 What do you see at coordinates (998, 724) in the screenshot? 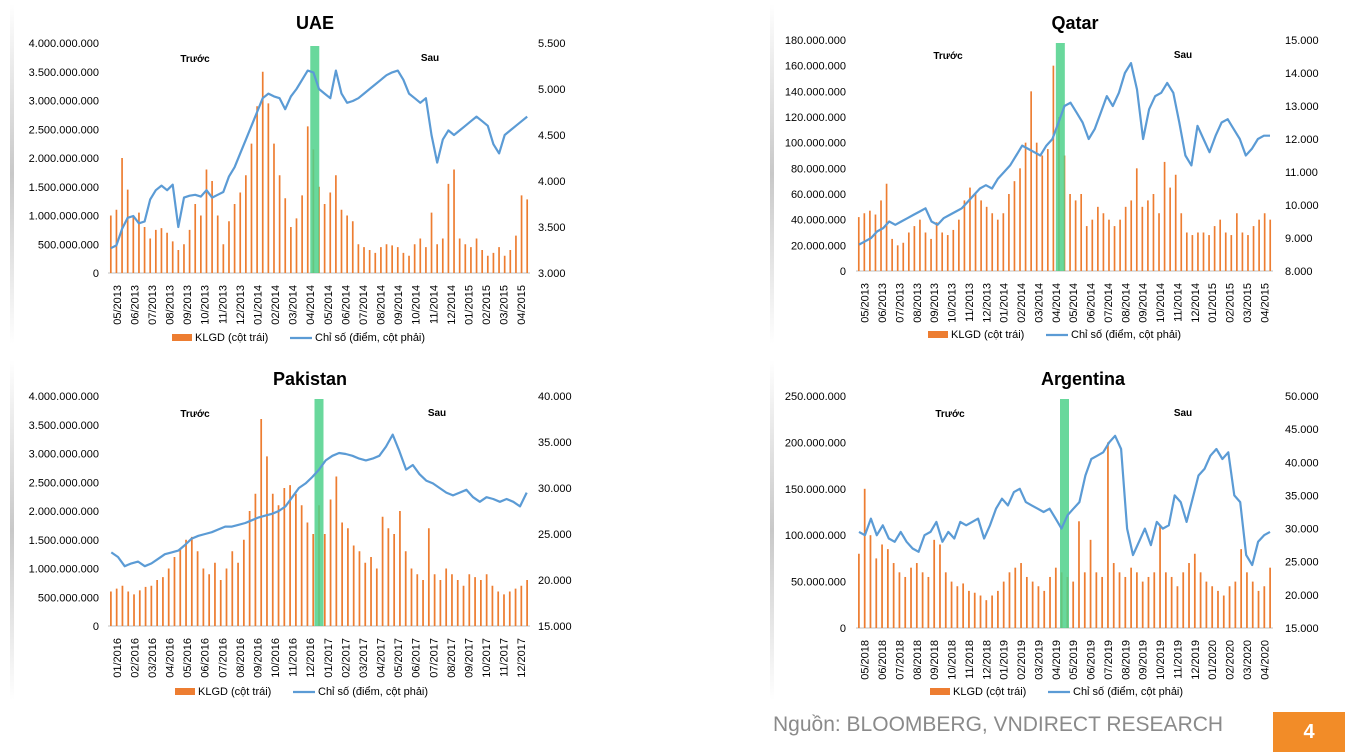
I see `source-note: Nguồn: BLOOMBERG, VNDIRECT RESEARCH` at bounding box center [998, 724].